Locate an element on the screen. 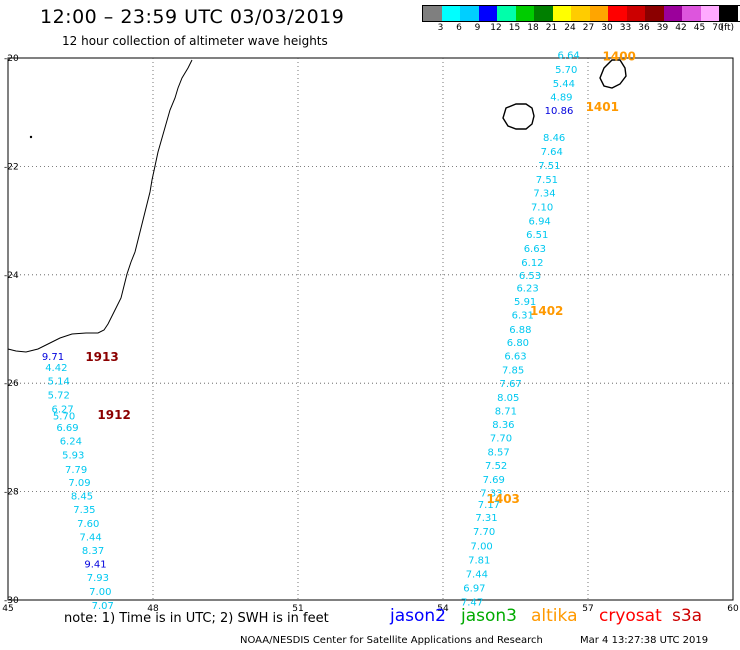 The width and height of the screenshot is (740, 650). x-tick-label: 57 is located at coordinates (587, 609).